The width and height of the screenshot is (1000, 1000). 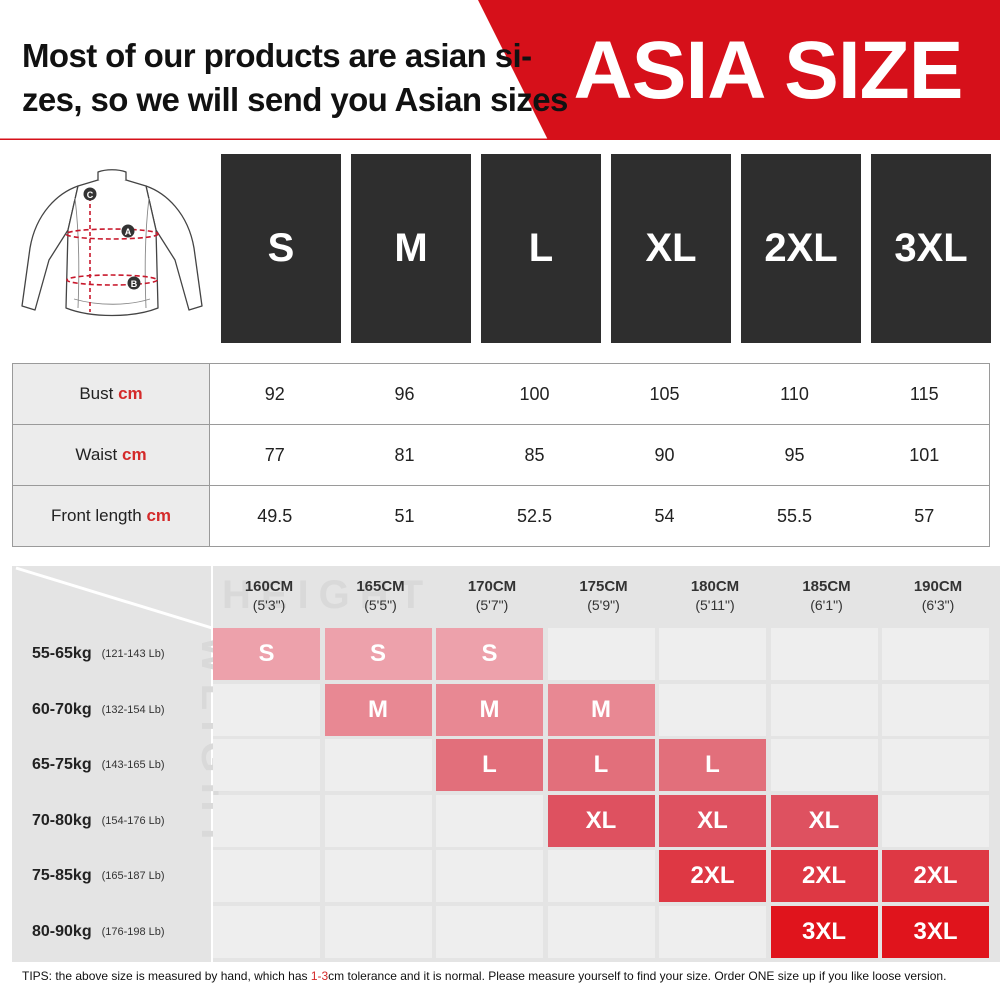 I want to click on table-row: Front length cm 49.5 51 52.5 54 55.5 57, so click(x=501, y=516).